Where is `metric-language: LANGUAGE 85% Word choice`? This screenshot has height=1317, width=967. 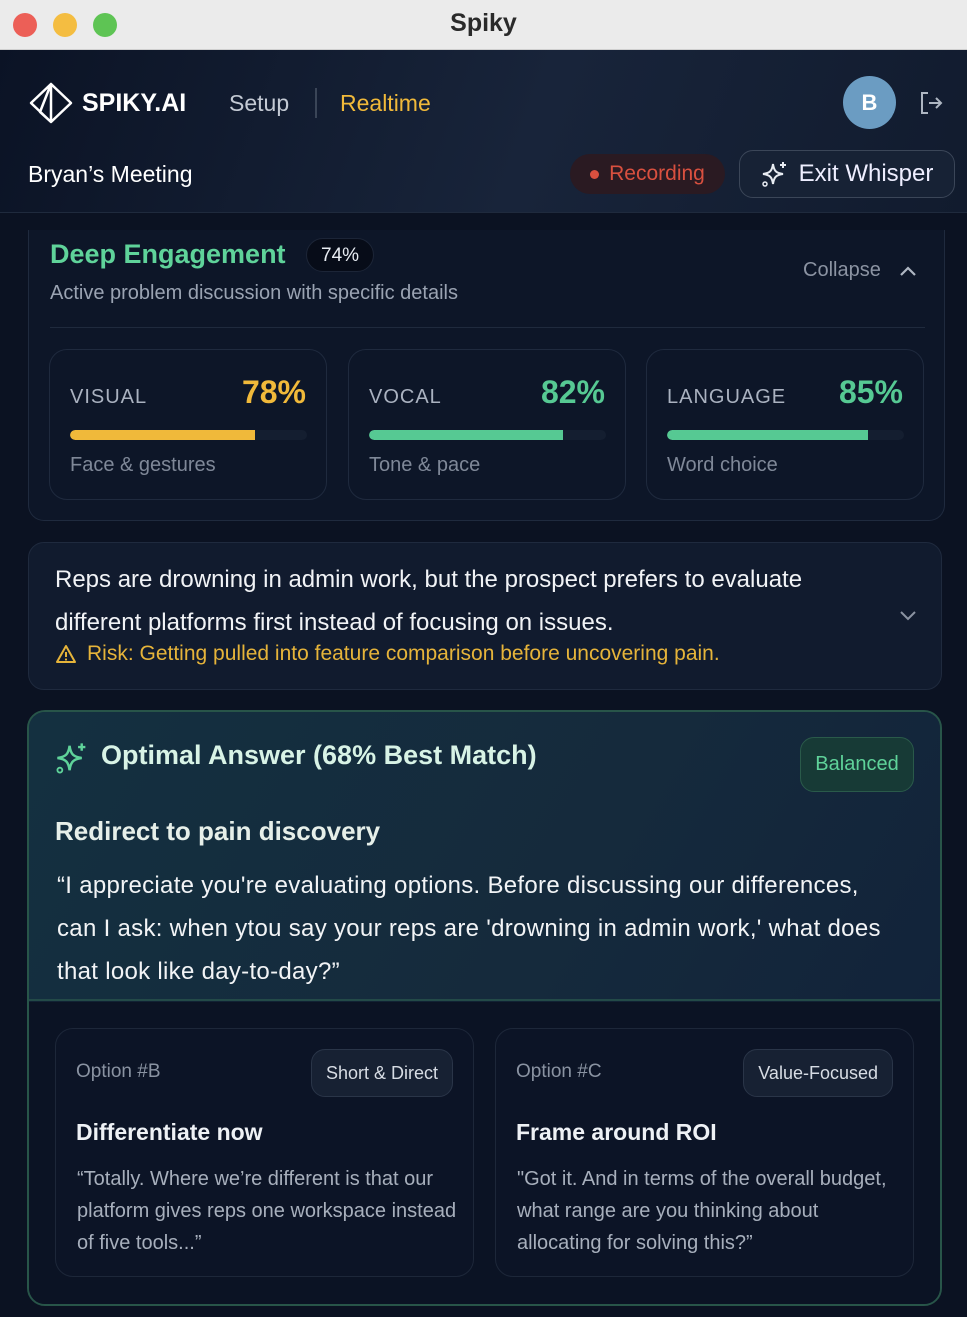
metric-language: LANGUAGE 85% Word choice is located at coordinates (785, 424).